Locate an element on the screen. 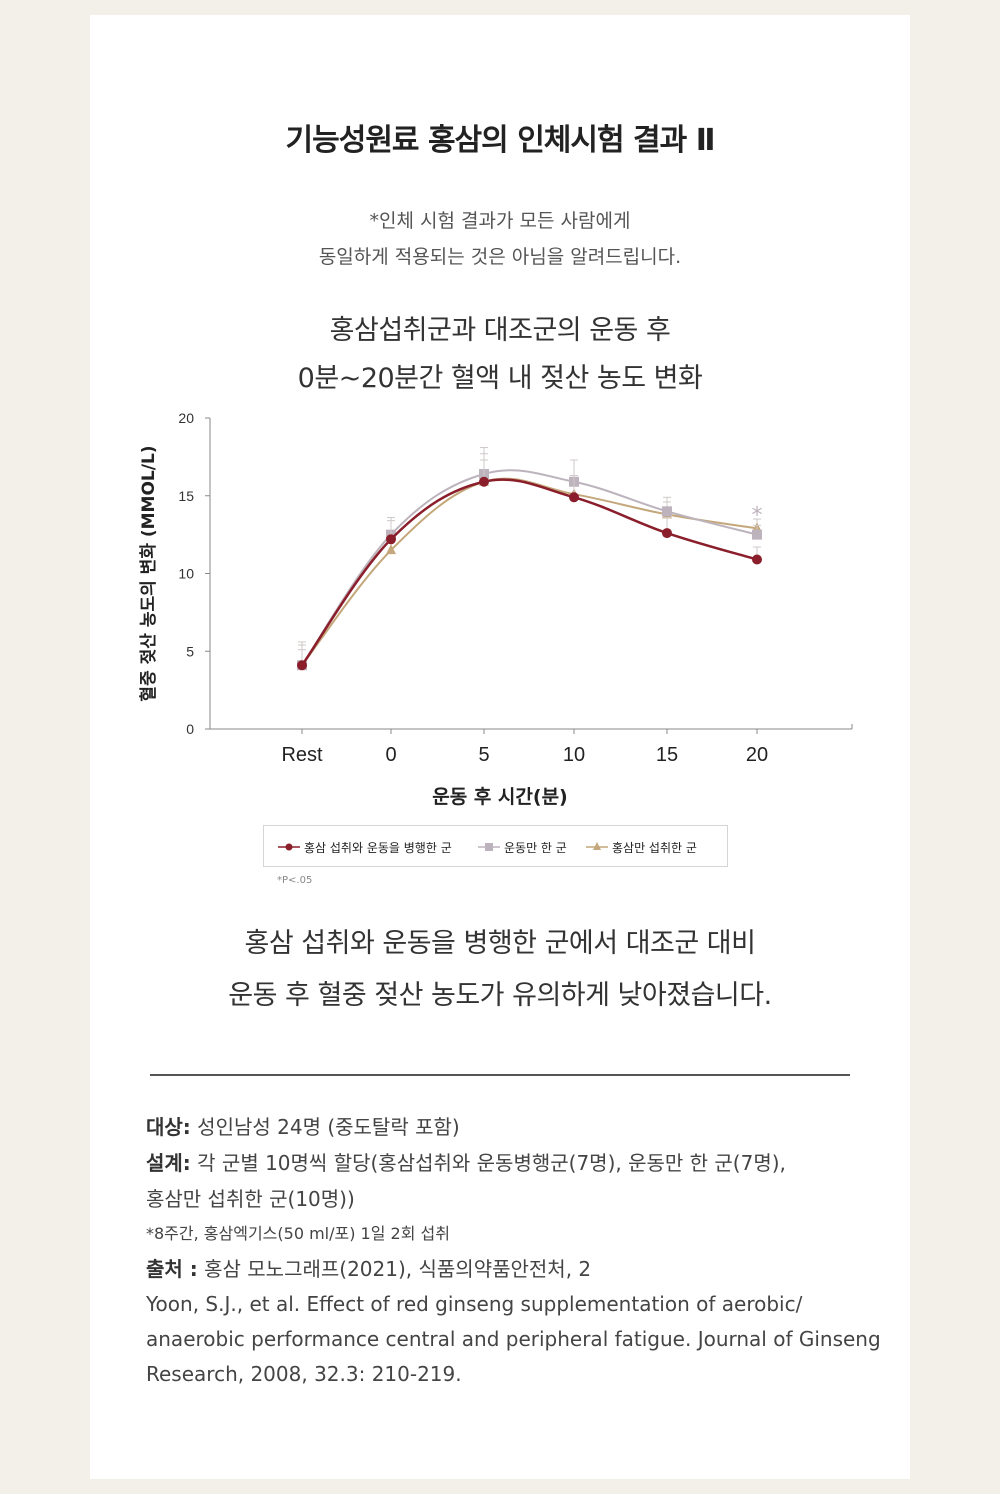  significance-footnote: *P<.05 is located at coordinates (295, 880).